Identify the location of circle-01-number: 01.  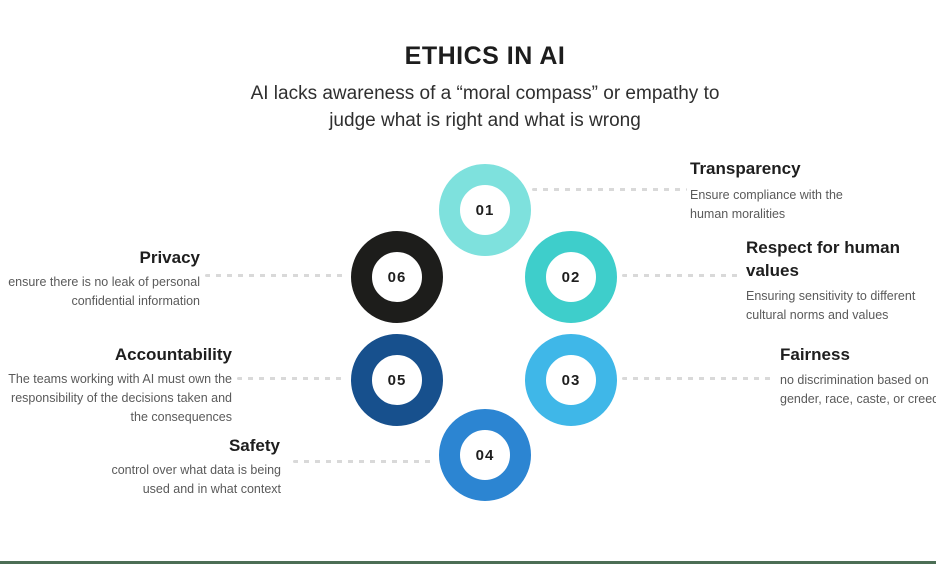
(485, 210).